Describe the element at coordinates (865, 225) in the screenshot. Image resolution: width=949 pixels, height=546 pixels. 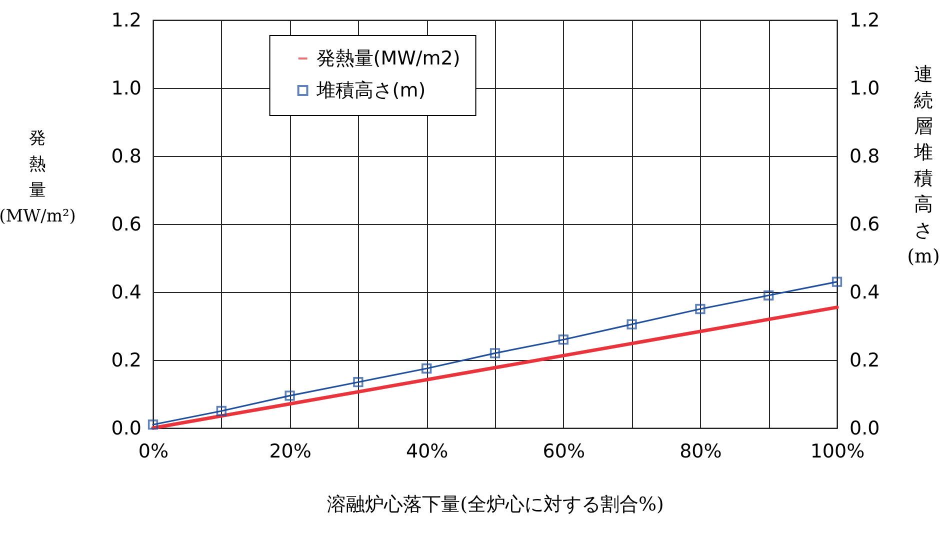
I see `y2-tick-label: 0.6` at that location.